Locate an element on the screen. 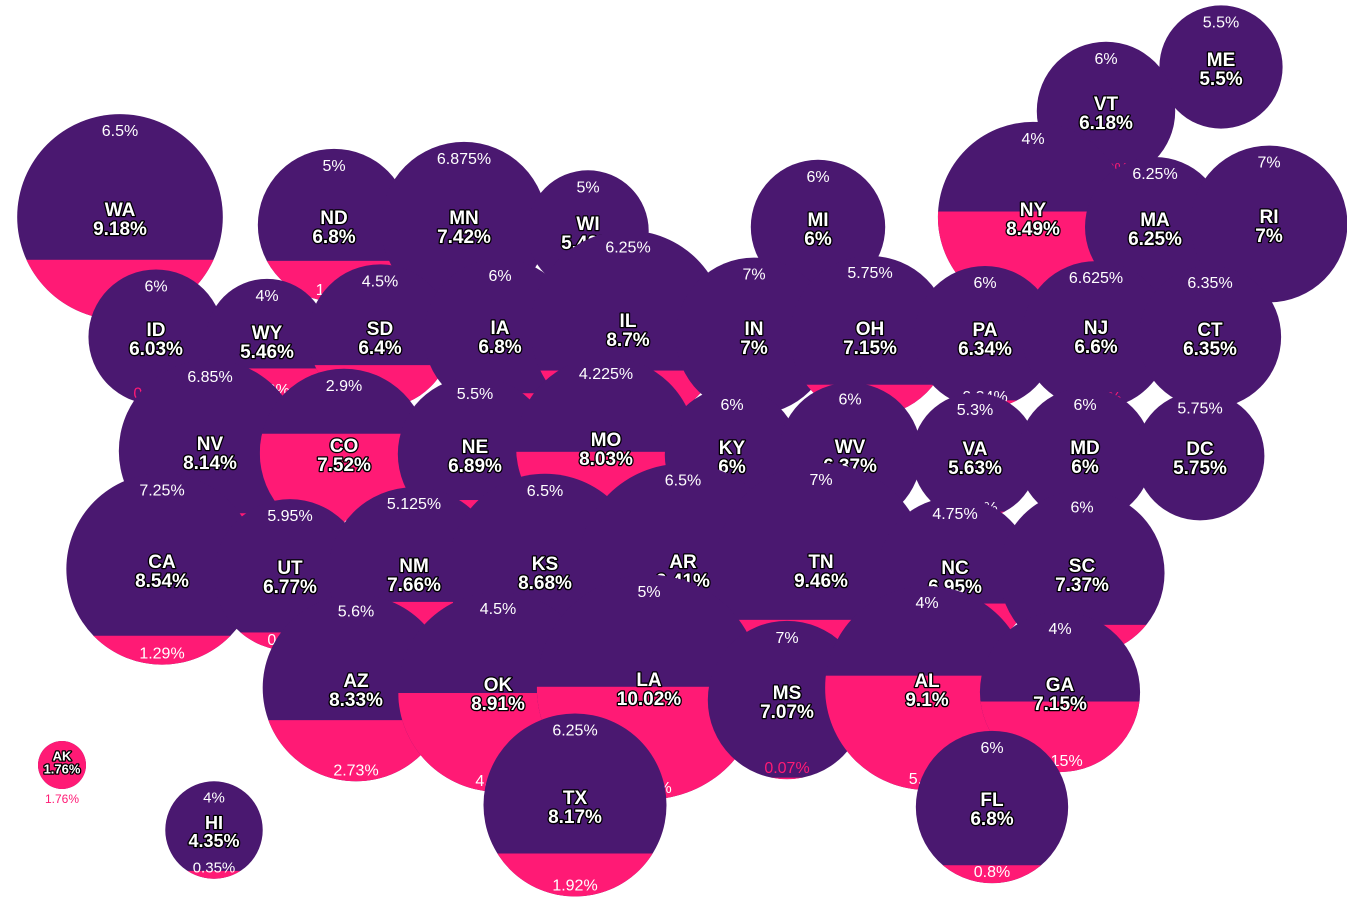  combined-rate-label-vt: 6.18% is located at coordinates (1106, 123).